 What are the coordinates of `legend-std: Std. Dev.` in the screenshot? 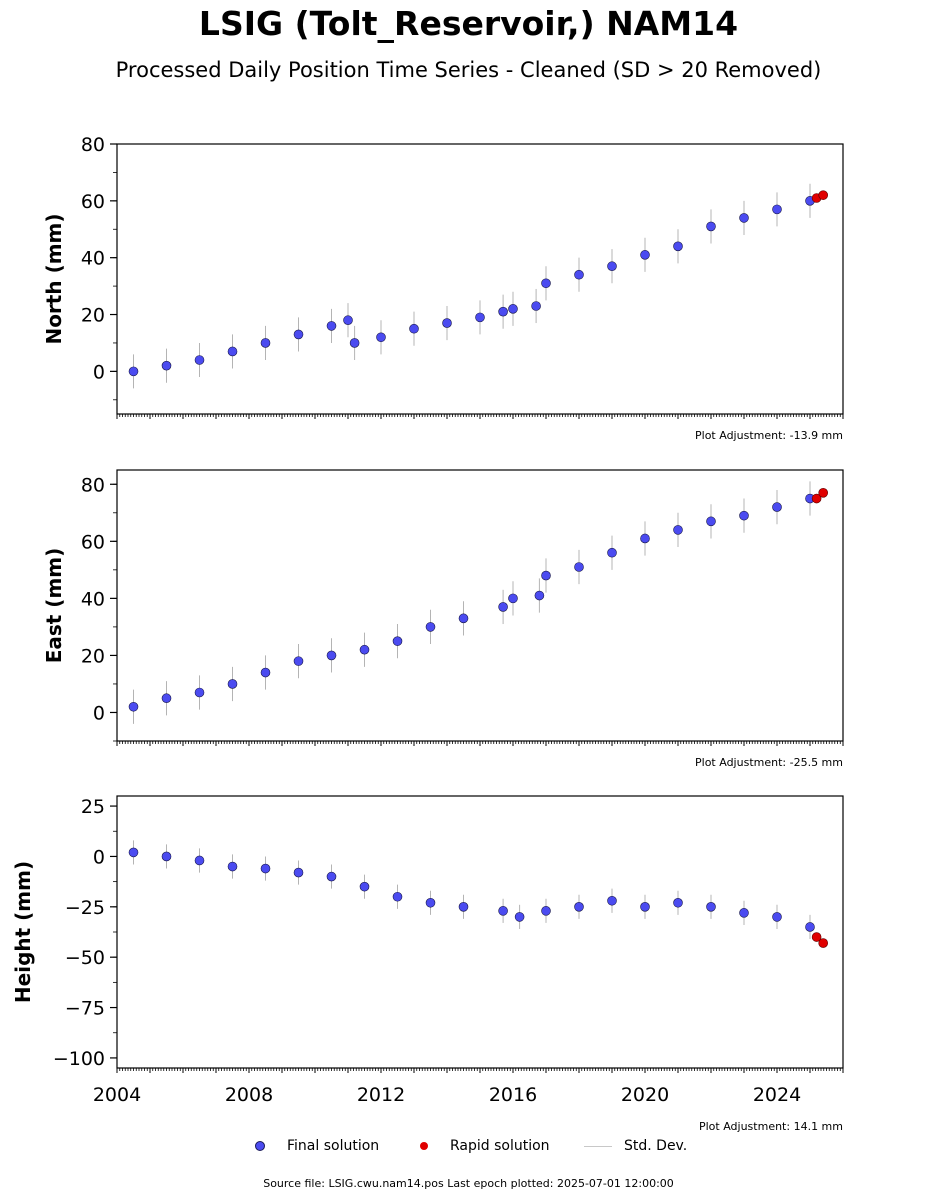 It's located at (635, 1146).